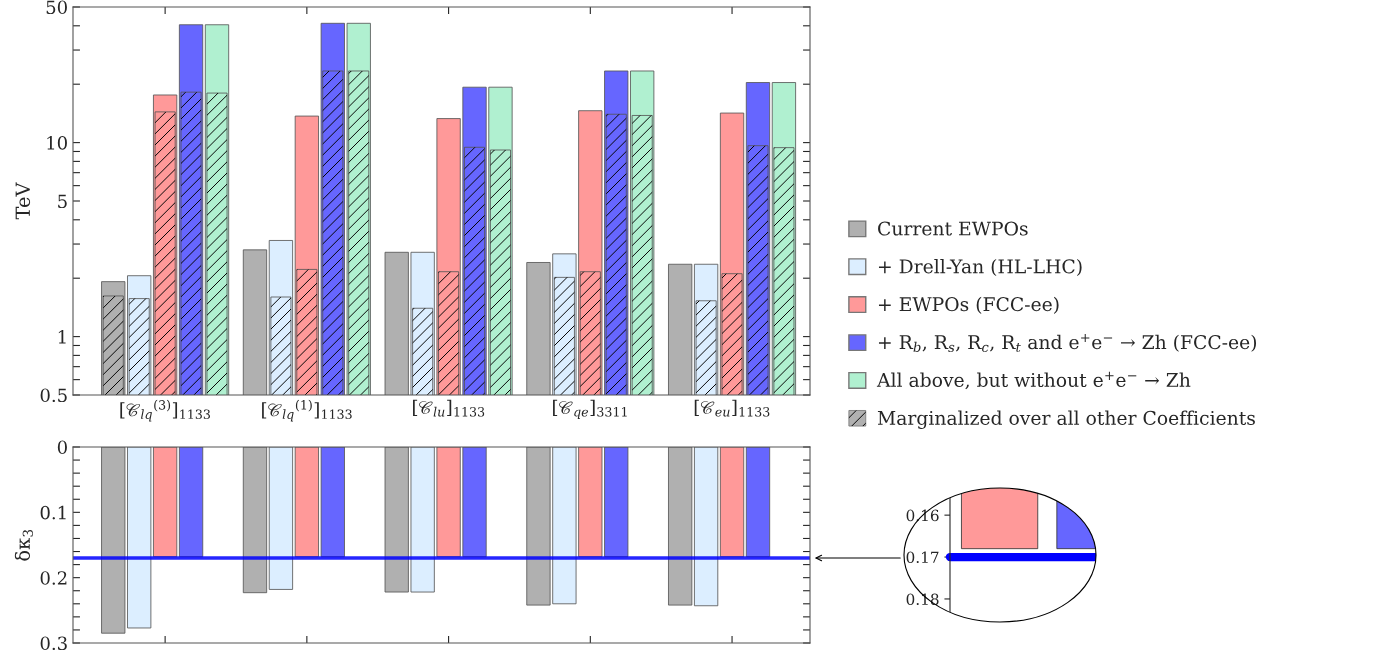 This screenshot has width=1380, height=658. Describe the element at coordinates (307, 410) in the screenshot. I see `x-tick-label: [𝒞$_{lq}$$^{(1)}$]$_{1133}$` at that location.